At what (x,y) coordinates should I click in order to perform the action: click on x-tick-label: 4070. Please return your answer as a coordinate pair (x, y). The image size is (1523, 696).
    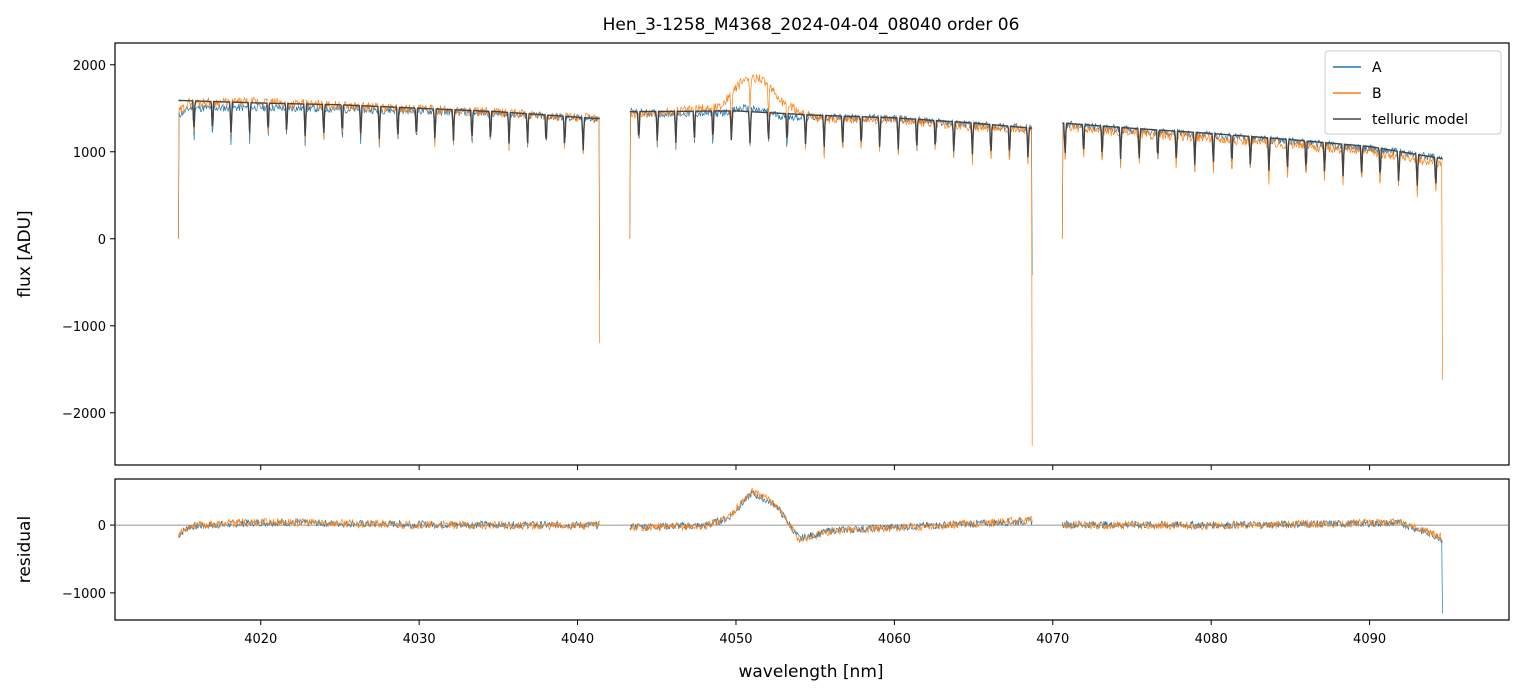
    Looking at the image, I should click on (1052, 639).